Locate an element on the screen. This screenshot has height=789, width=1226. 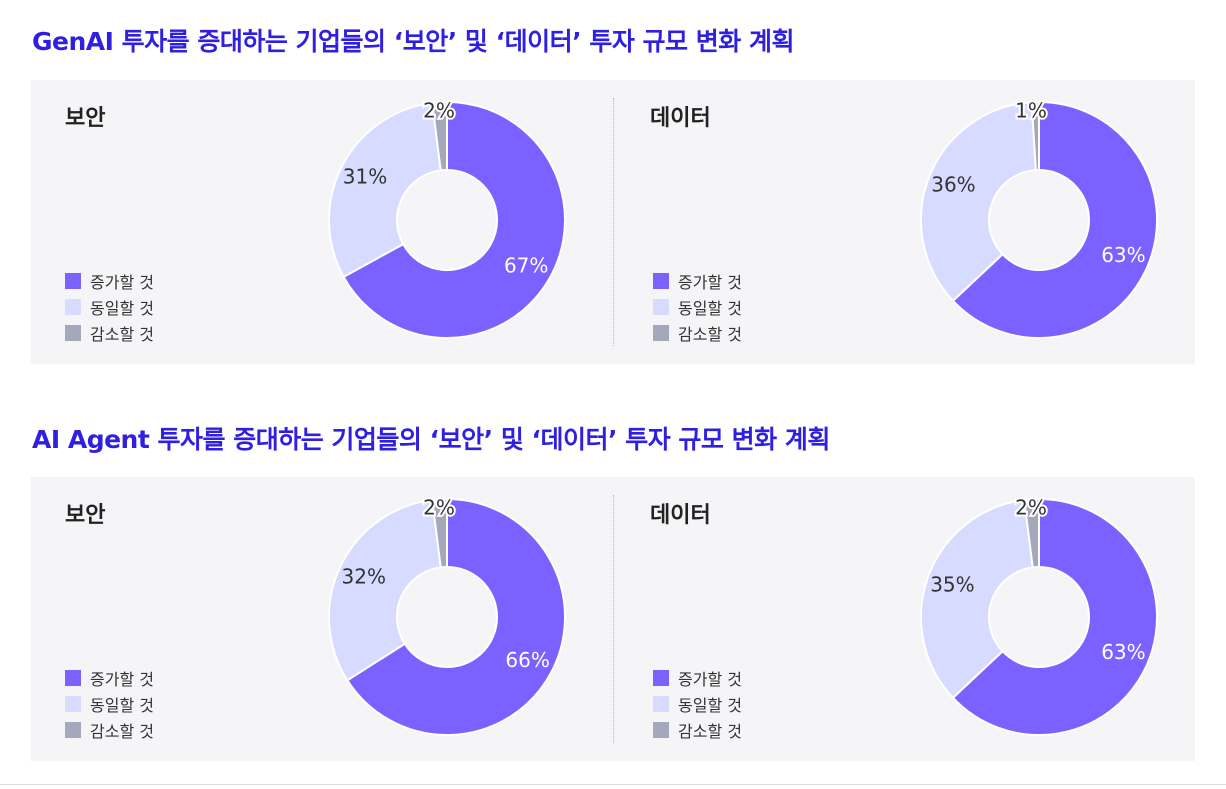
slice-label-increase: 67% is located at coordinates (526, 265).